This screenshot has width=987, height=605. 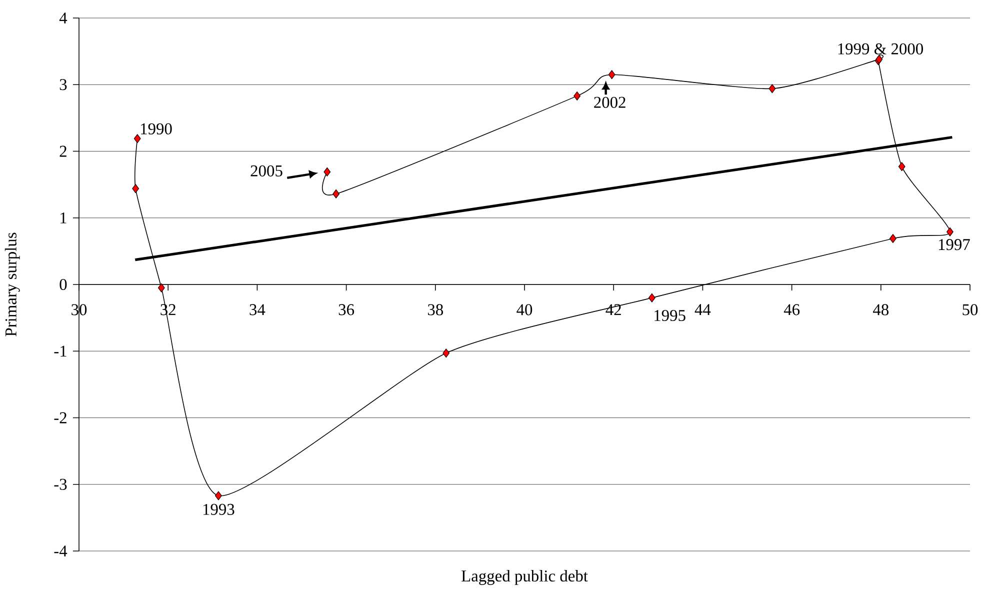 What do you see at coordinates (60, 484) in the screenshot?
I see `y-tick-label: -3` at bounding box center [60, 484].